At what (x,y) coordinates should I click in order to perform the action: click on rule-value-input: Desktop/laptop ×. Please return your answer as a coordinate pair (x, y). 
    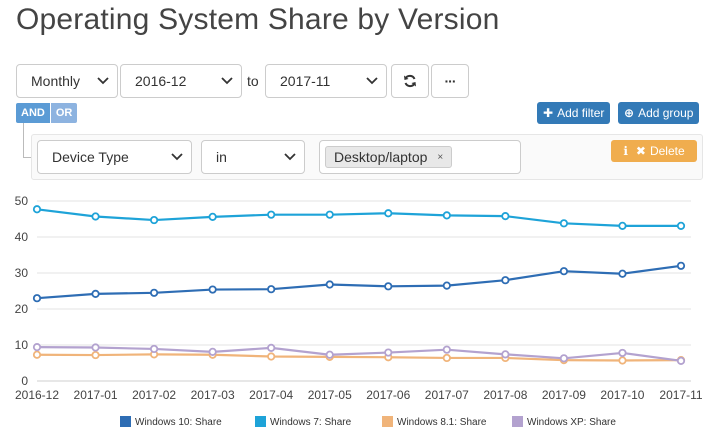
    Looking at the image, I should click on (420, 157).